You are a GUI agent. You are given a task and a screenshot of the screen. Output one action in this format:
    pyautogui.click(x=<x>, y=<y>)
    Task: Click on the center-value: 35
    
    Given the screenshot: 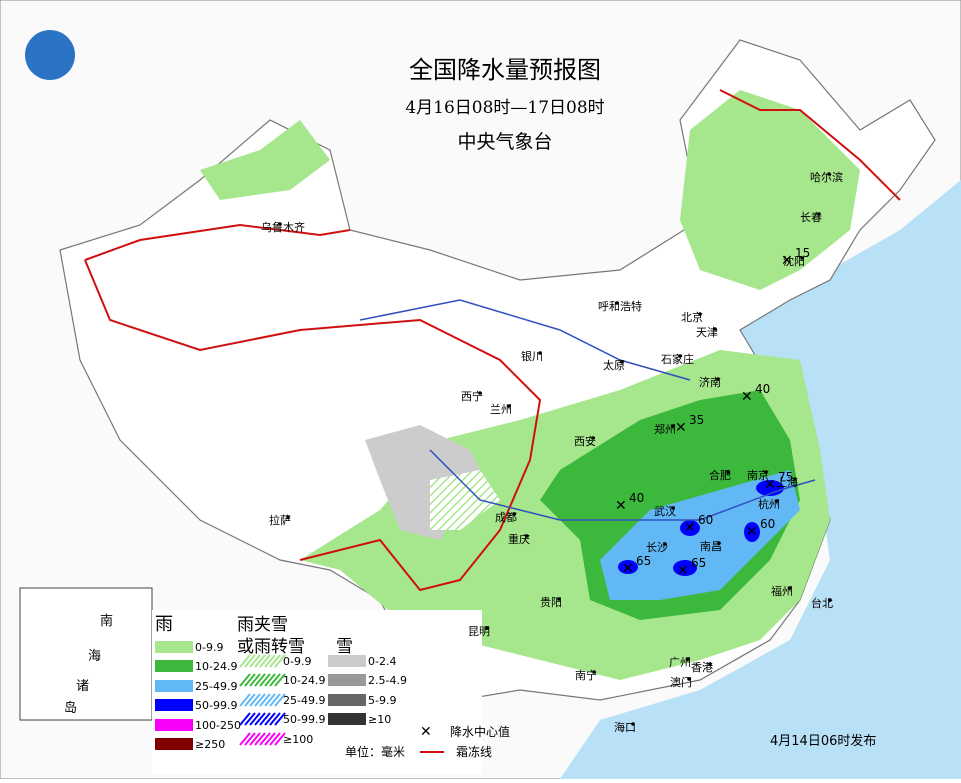 What is the action you would take?
    pyautogui.click(x=696, y=420)
    